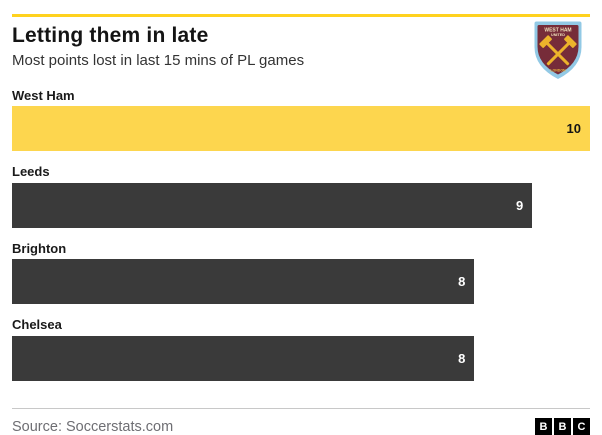 The image size is (602, 435). Describe the element at coordinates (558, 35) in the screenshot. I see `crest-text-line2: UNITED` at that location.